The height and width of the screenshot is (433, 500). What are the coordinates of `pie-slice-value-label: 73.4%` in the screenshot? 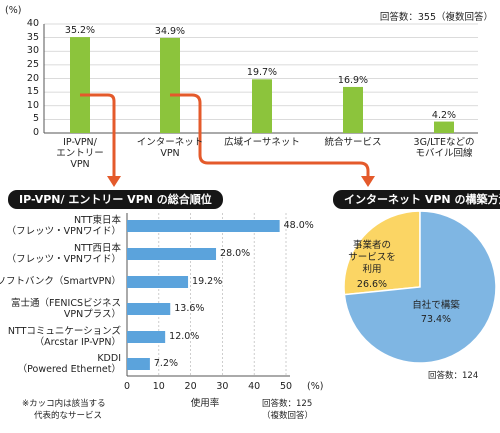 It's located at (436, 319).